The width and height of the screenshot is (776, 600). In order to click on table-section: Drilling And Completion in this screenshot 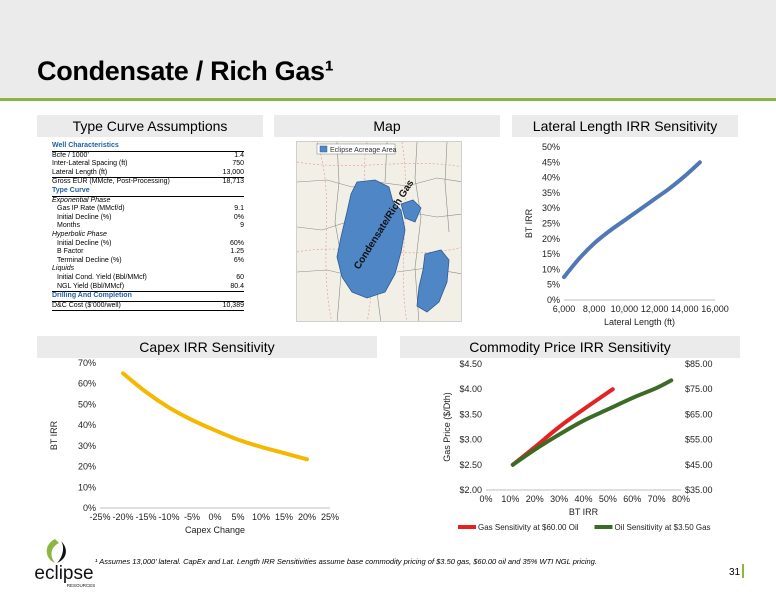, I will do `click(148, 297)`.